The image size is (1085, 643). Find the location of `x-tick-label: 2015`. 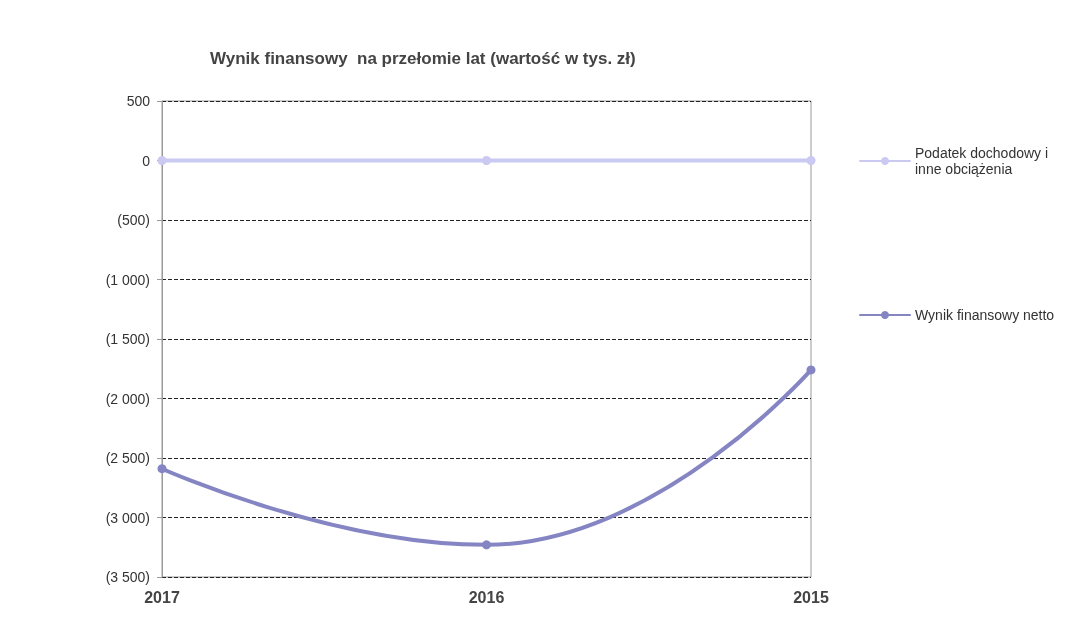

x-tick-label: 2015 is located at coordinates (811, 597).